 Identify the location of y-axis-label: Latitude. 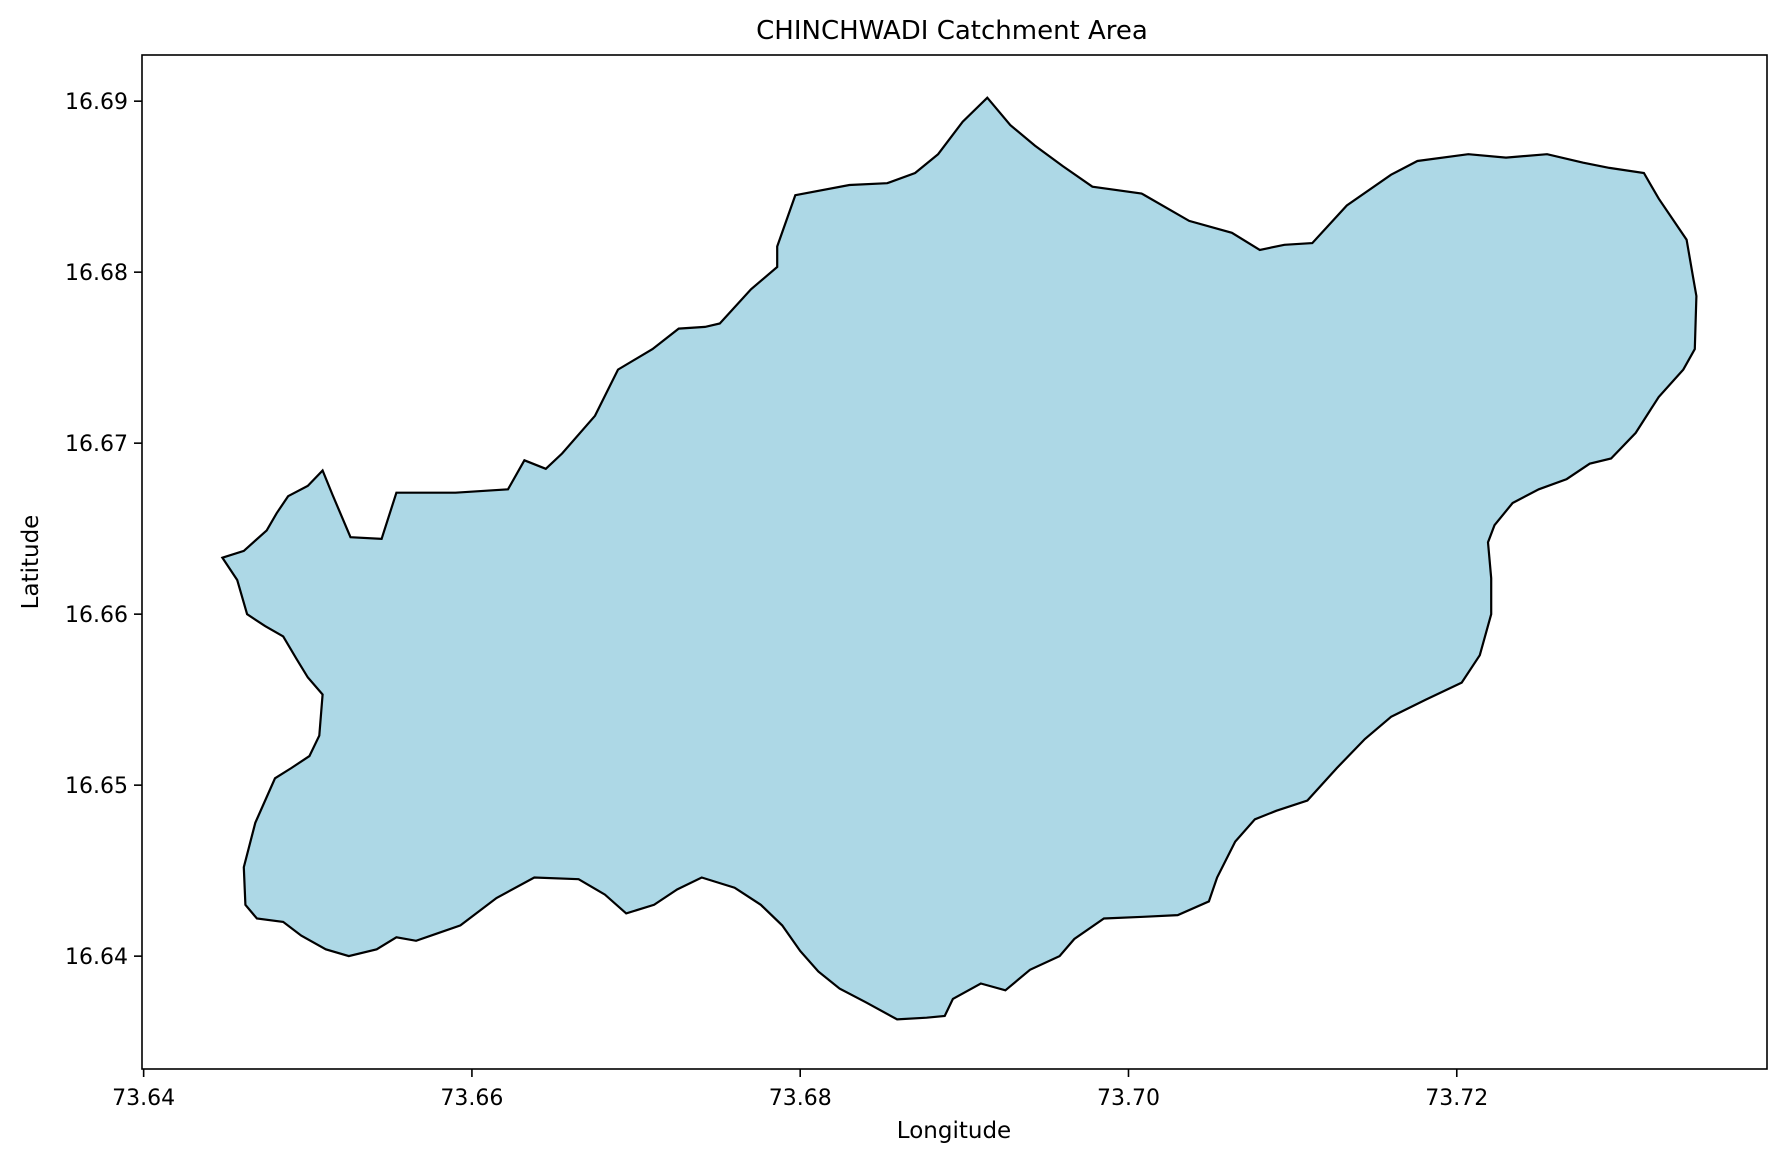
(31, 562).